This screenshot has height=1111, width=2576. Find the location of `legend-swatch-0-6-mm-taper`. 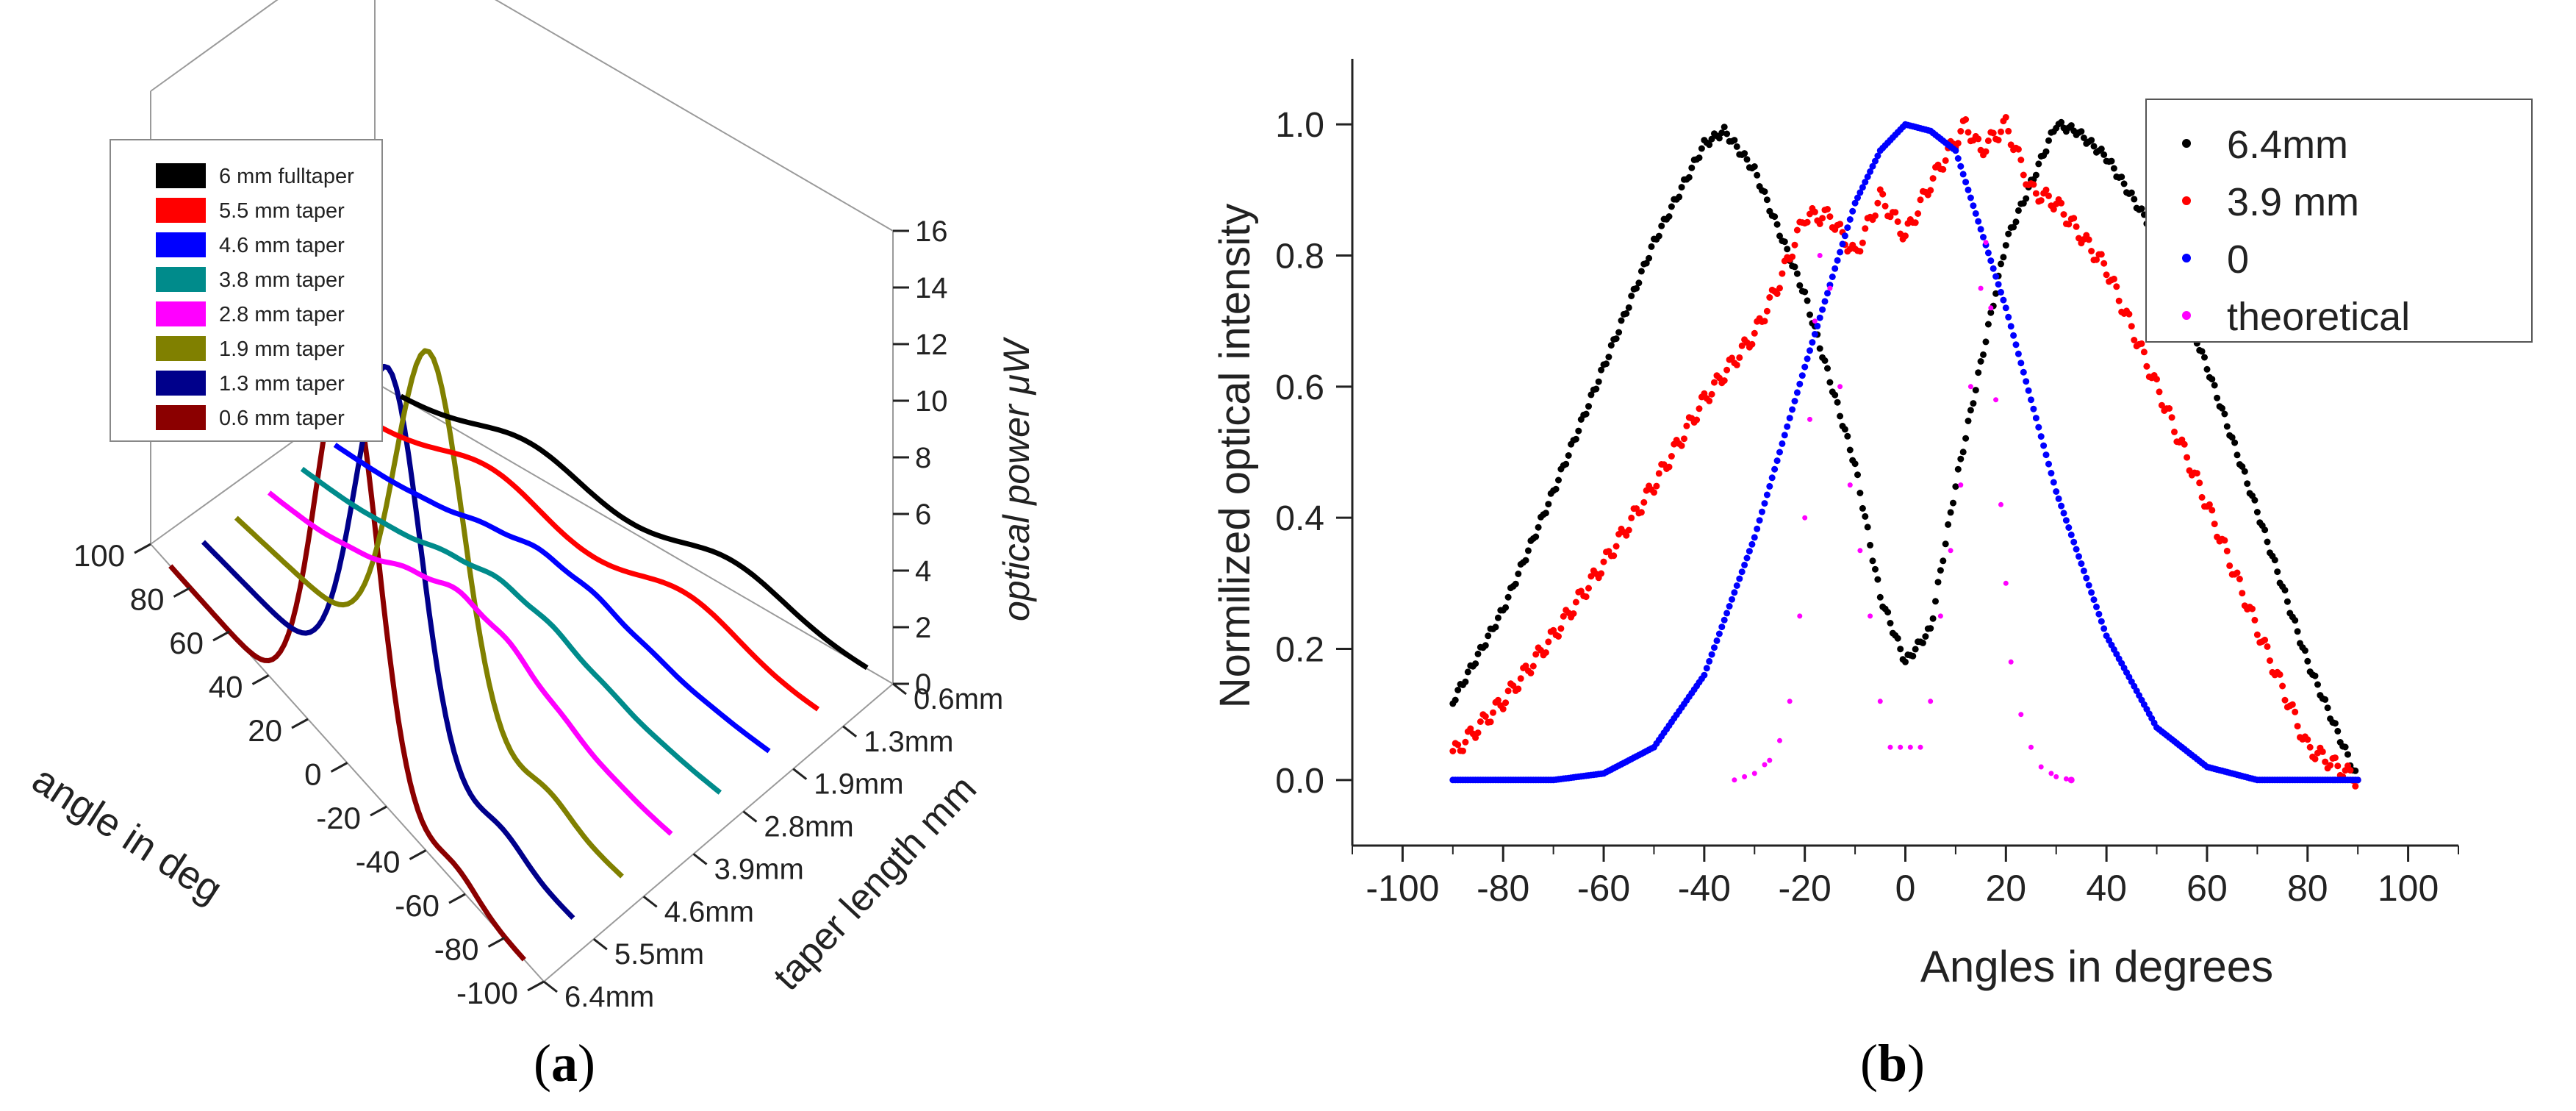

legend-swatch-0-6-mm-taper is located at coordinates (181, 417).